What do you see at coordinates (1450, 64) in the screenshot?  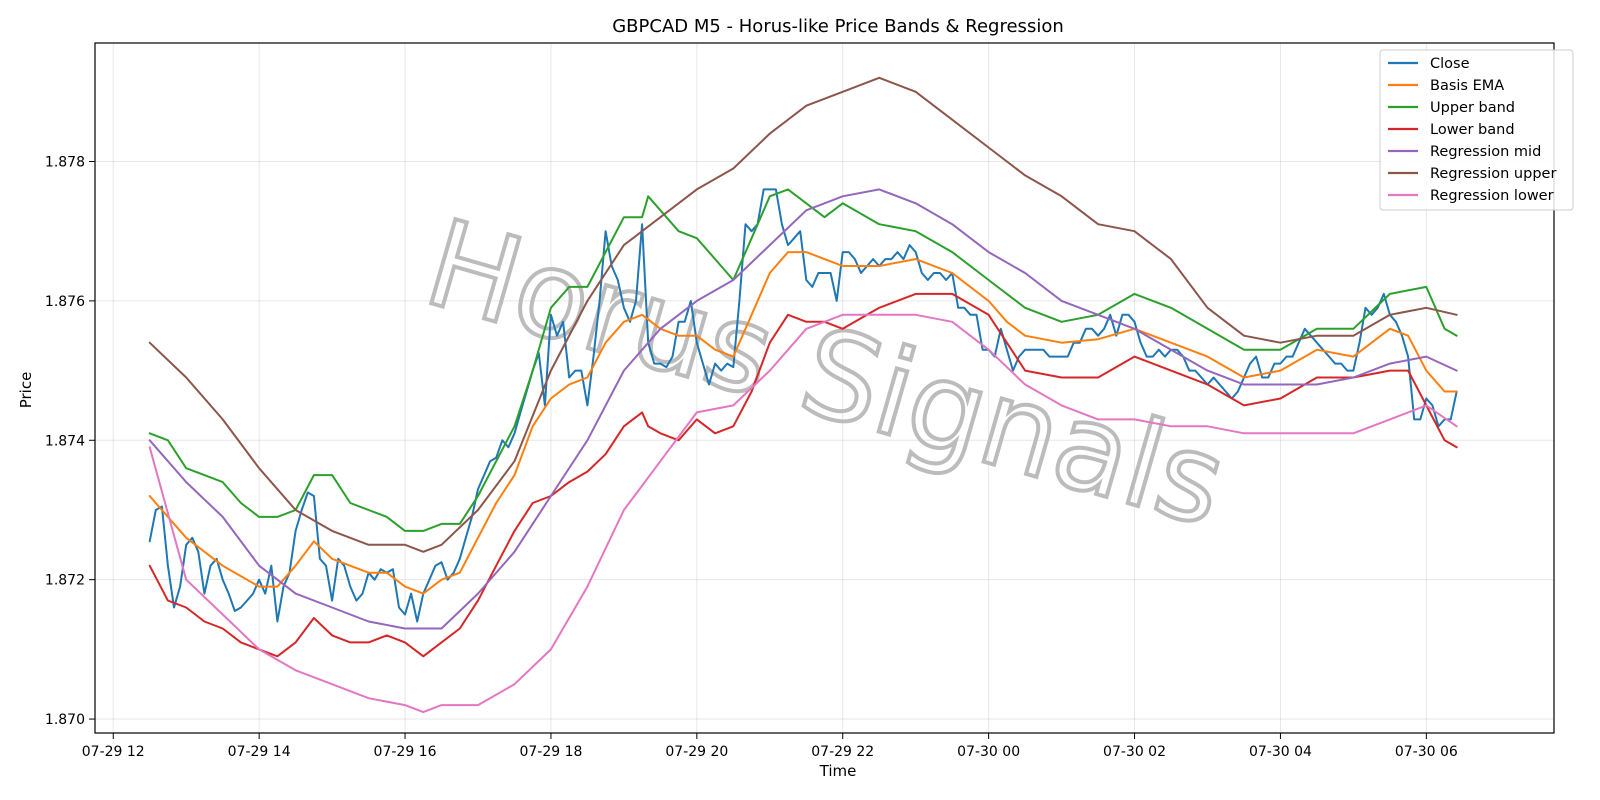 I see `legend-label-close: Close` at bounding box center [1450, 64].